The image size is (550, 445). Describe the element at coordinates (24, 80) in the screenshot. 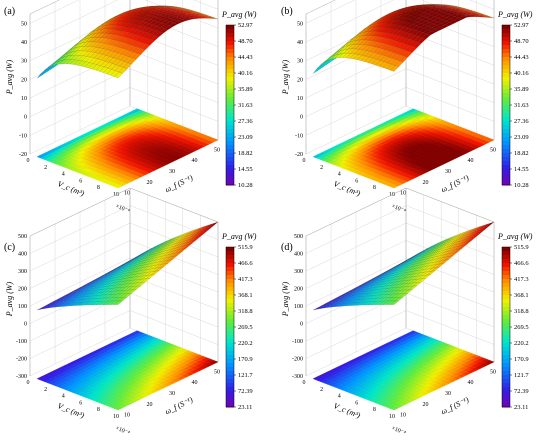

I see `z-tick-label: 20` at that location.